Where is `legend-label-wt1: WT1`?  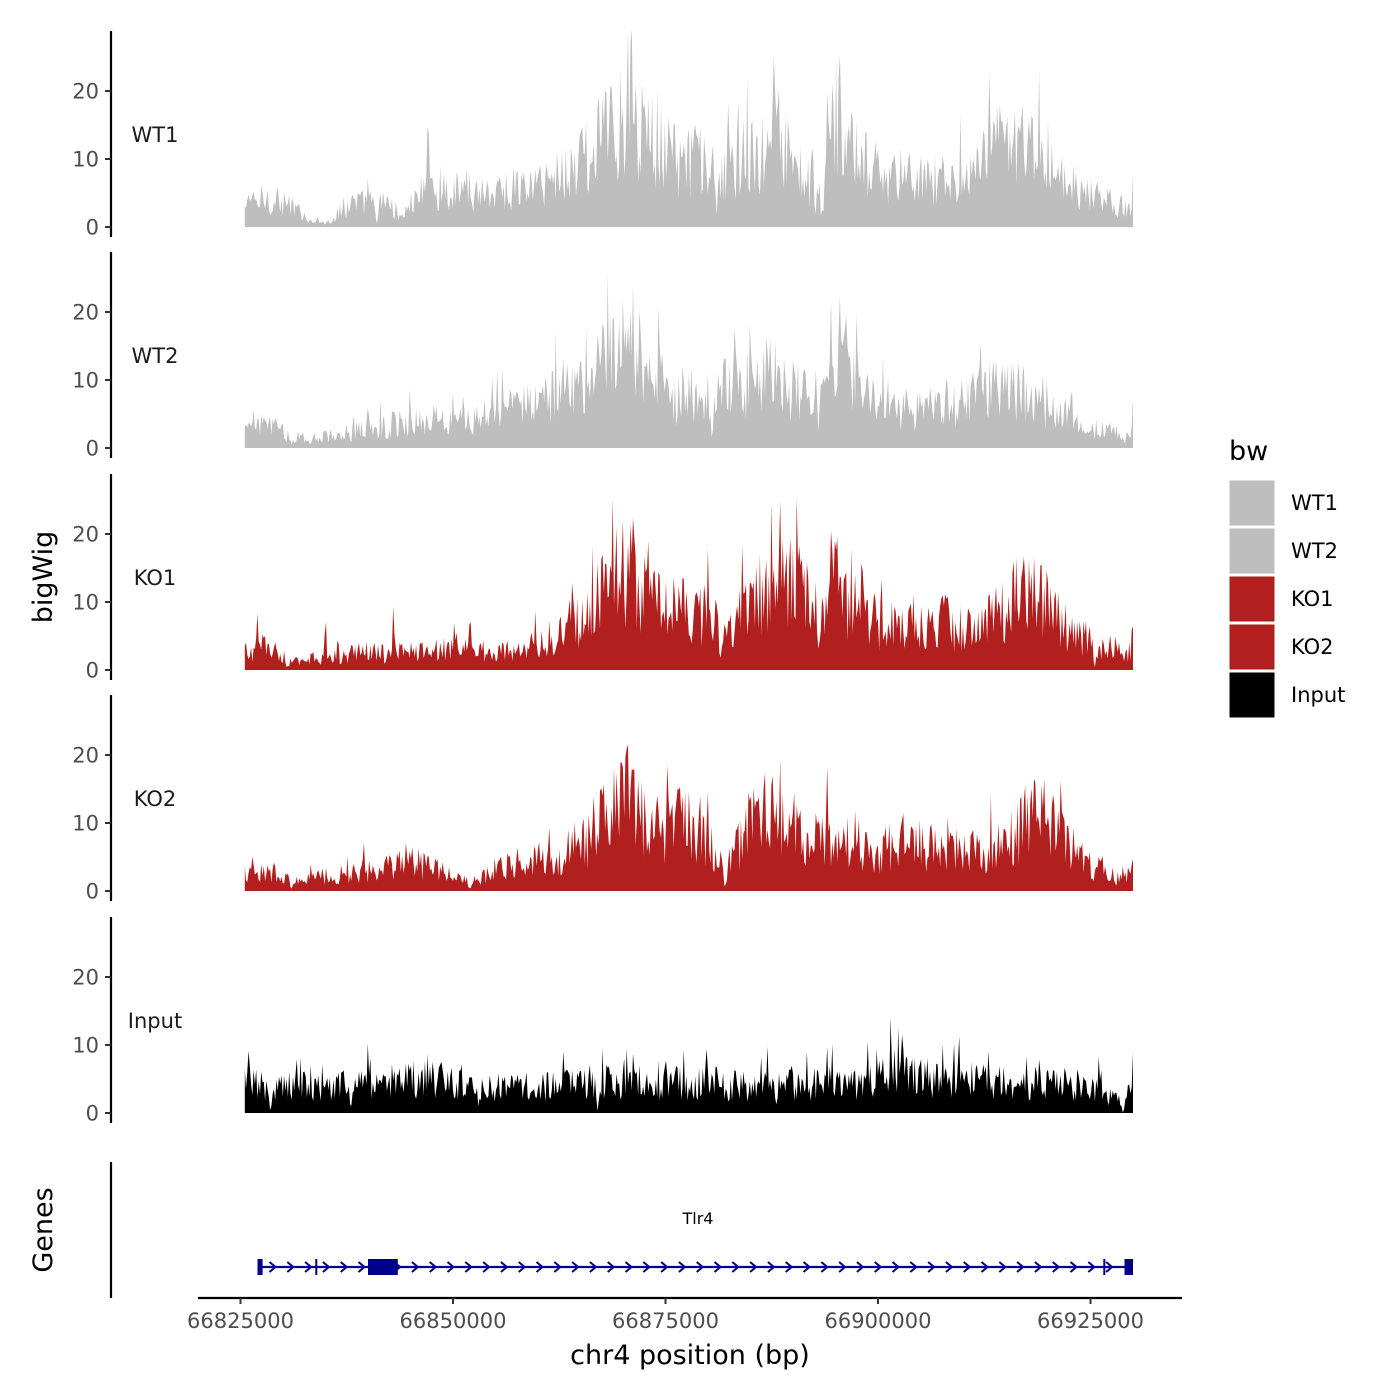
legend-label-wt1: WT1 is located at coordinates (1314, 503).